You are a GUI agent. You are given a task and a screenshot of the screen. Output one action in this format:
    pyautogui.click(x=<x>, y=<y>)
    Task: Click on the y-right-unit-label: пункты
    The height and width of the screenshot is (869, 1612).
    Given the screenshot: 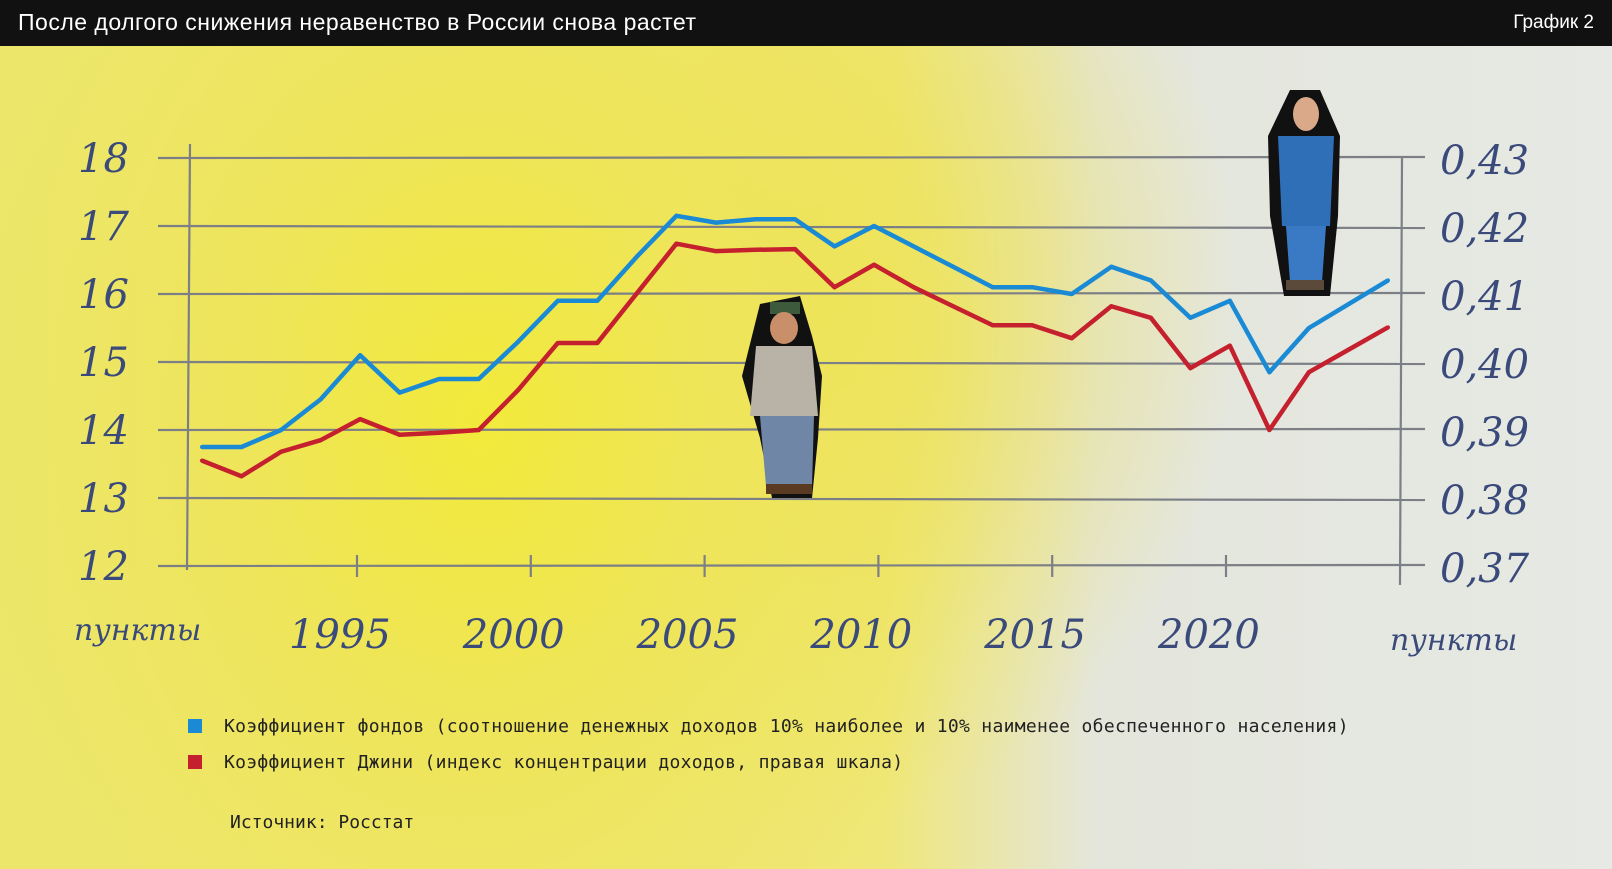 What is the action you would take?
    pyautogui.click(x=1453, y=640)
    